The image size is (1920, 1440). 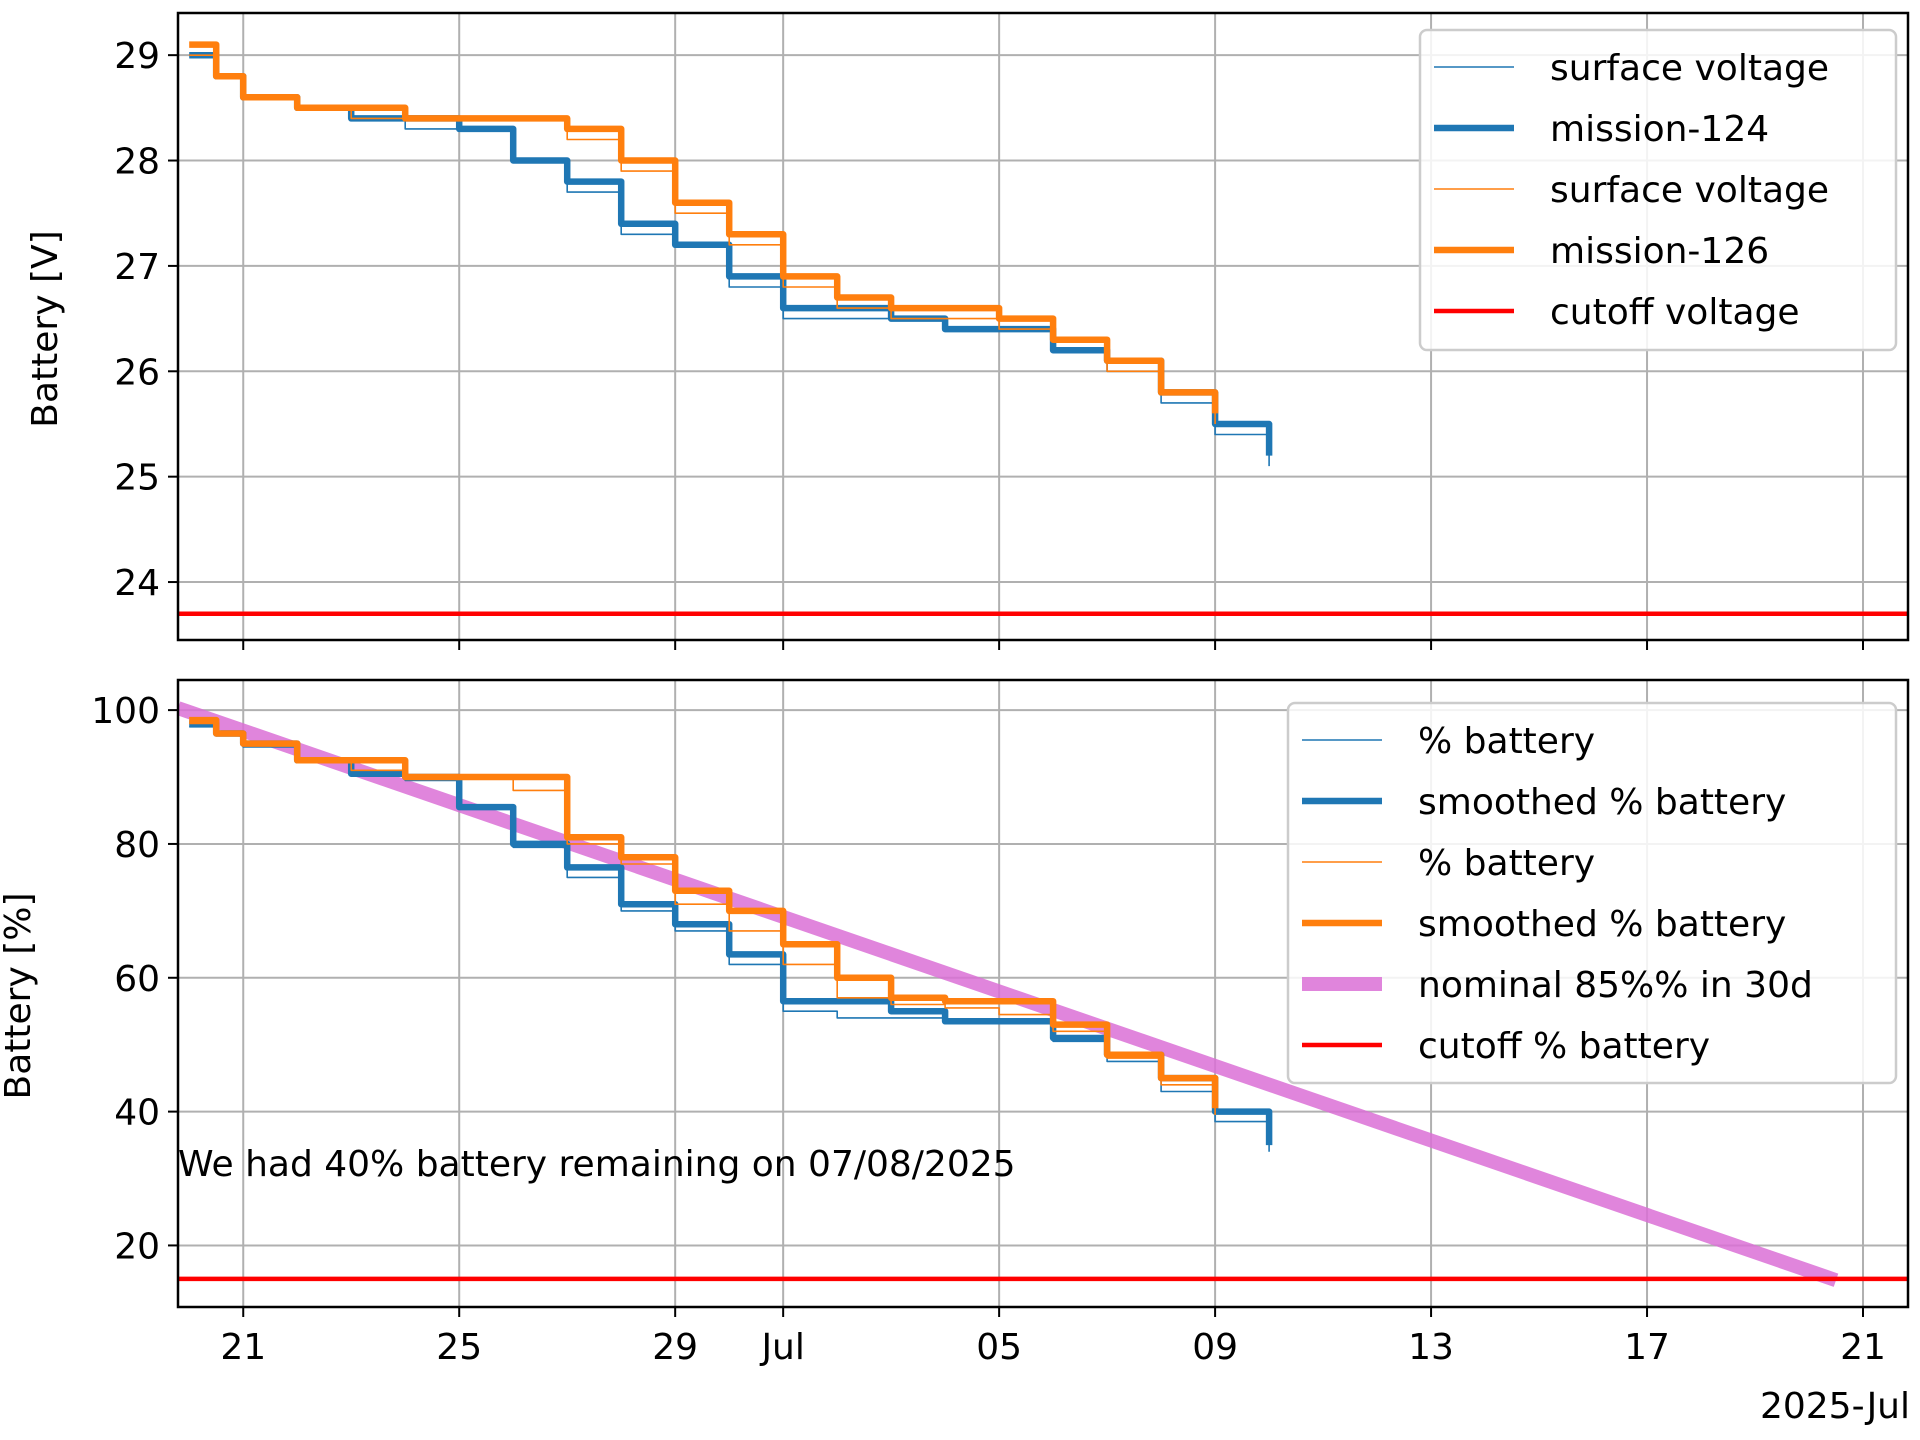 I want to click on x-axis-date-label: 2025-Jul, so click(x=1835, y=1406).